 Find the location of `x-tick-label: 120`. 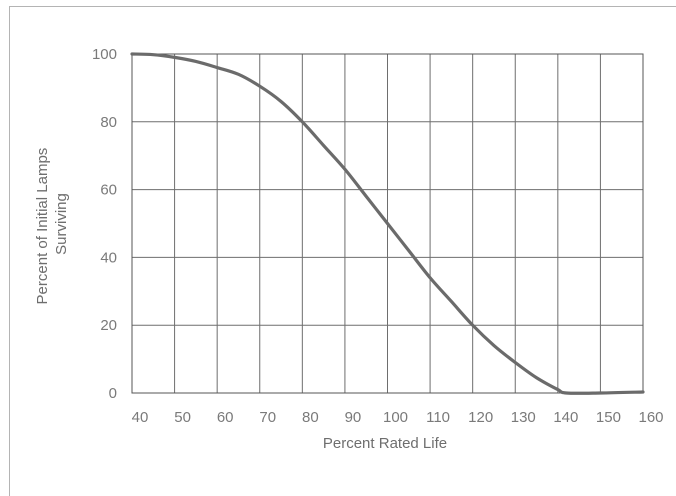

x-tick-label: 120 is located at coordinates (480, 417).